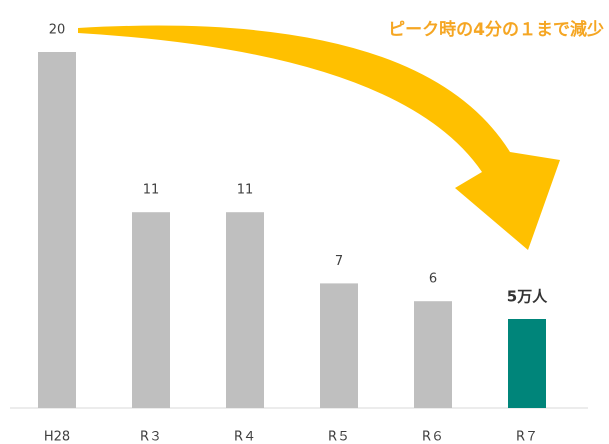  What do you see at coordinates (339, 437) in the screenshot?
I see `x-tick-label: R５` at bounding box center [339, 437].